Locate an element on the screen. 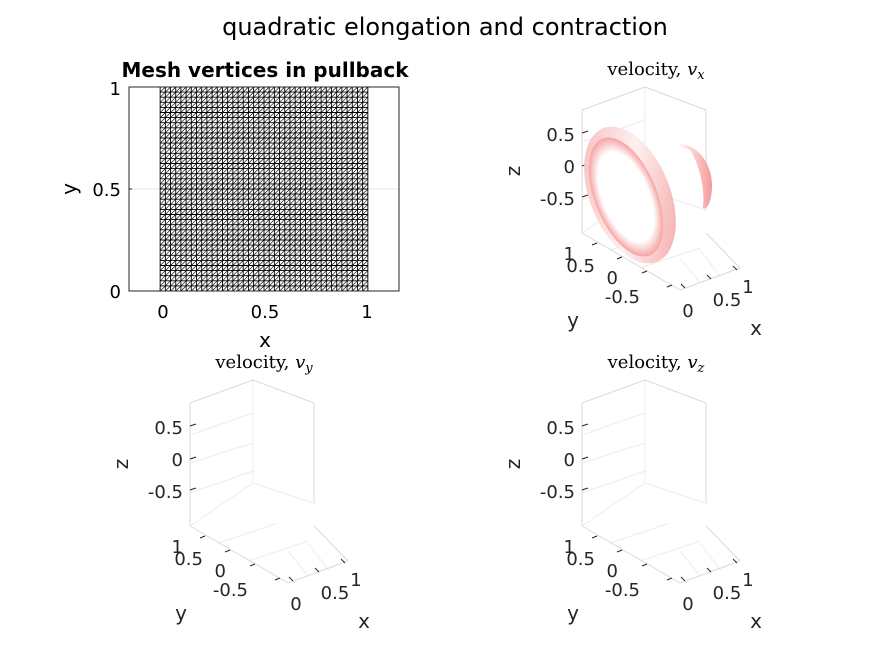 This screenshot has width=891, height=656. mesh-ytick-label-1: 0.5 is located at coordinates (106, 190).